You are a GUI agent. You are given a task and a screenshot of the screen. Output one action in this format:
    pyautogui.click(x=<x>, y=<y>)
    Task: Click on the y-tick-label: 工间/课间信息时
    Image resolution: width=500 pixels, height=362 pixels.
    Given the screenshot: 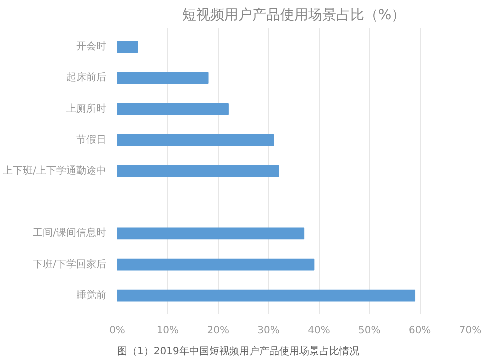 What is the action you would take?
    pyautogui.click(x=70, y=233)
    